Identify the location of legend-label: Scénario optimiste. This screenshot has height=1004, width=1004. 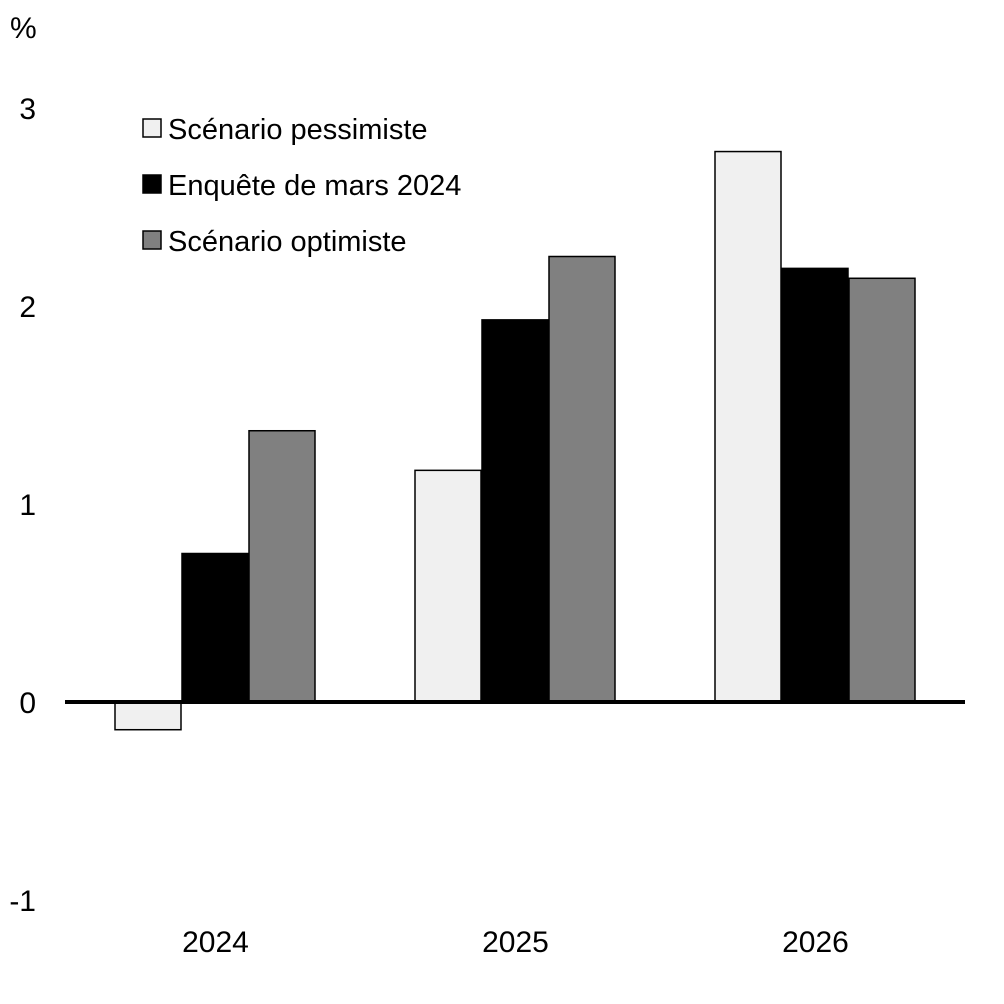
(287, 242).